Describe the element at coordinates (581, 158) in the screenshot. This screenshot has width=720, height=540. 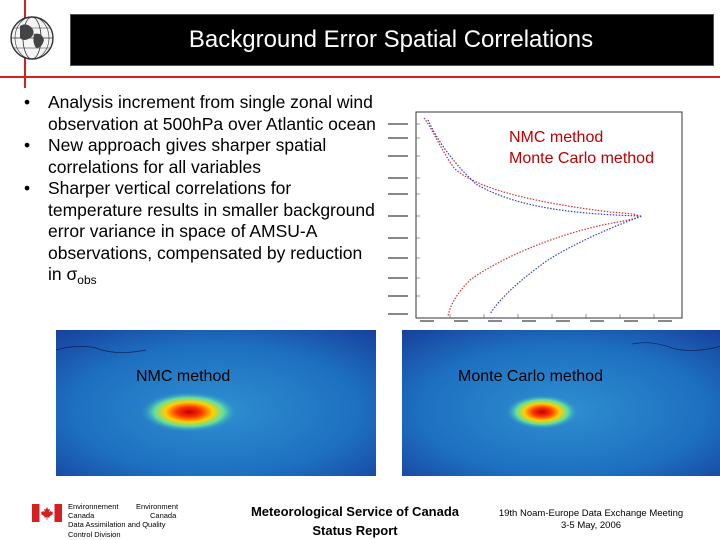
I see `legend-monte-carlo: Monte Carlo method` at that location.